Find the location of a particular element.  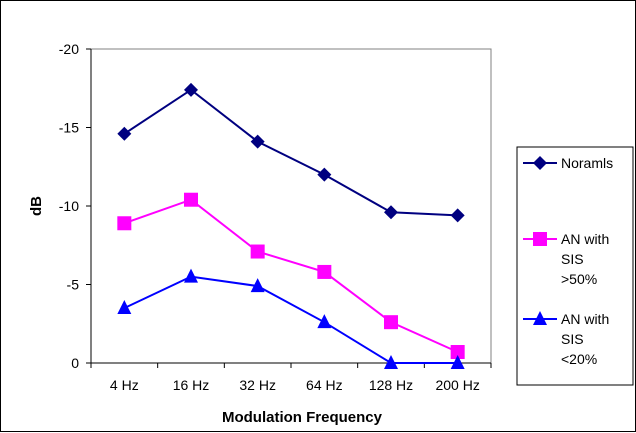

x-tick-label: 200 Hz is located at coordinates (457, 385).